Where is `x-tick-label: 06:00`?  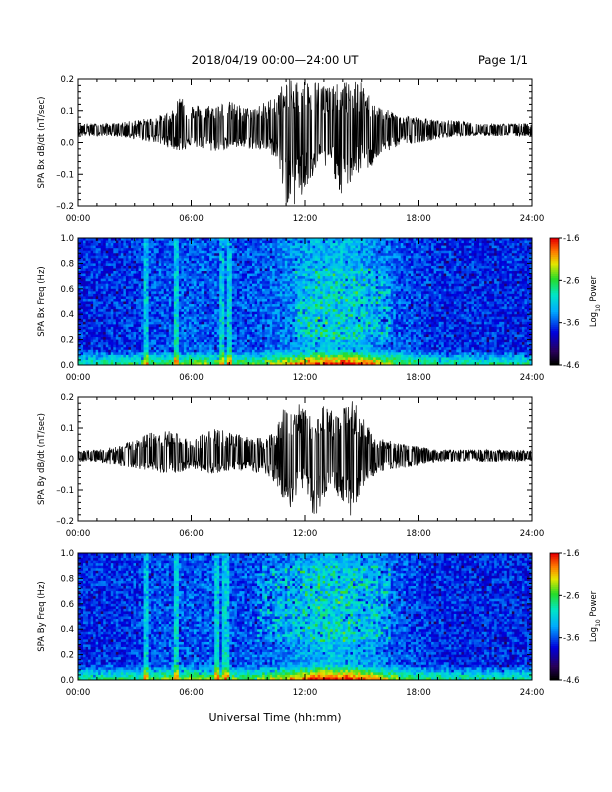
x-tick-label: 06:00 is located at coordinates (191, 219).